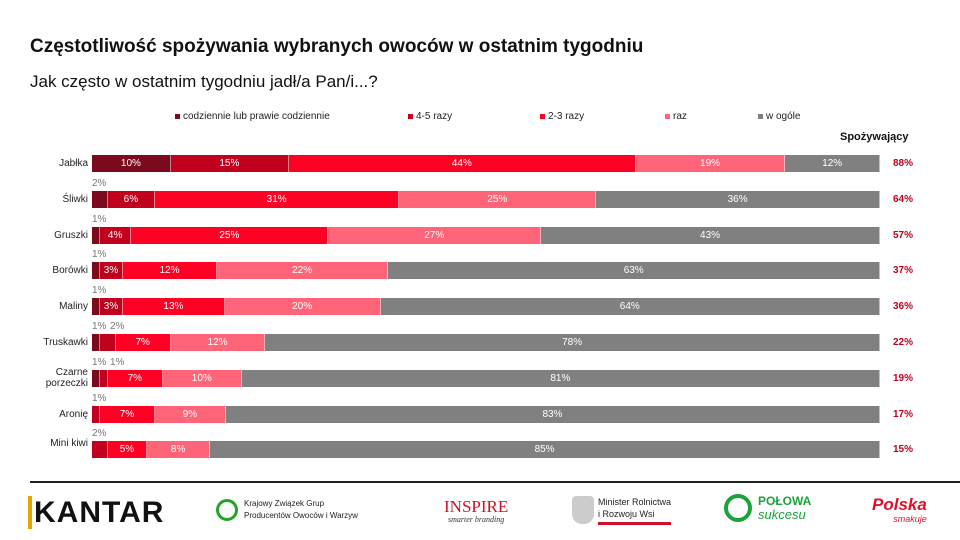  I want to click on divider, so click(495, 482).